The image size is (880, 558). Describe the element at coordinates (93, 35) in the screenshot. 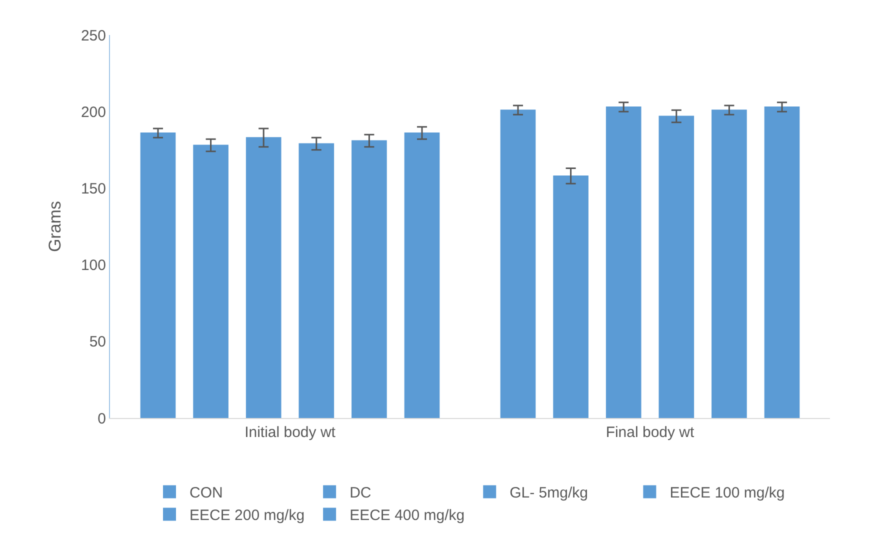

I see `y-tick-label: 250` at that location.